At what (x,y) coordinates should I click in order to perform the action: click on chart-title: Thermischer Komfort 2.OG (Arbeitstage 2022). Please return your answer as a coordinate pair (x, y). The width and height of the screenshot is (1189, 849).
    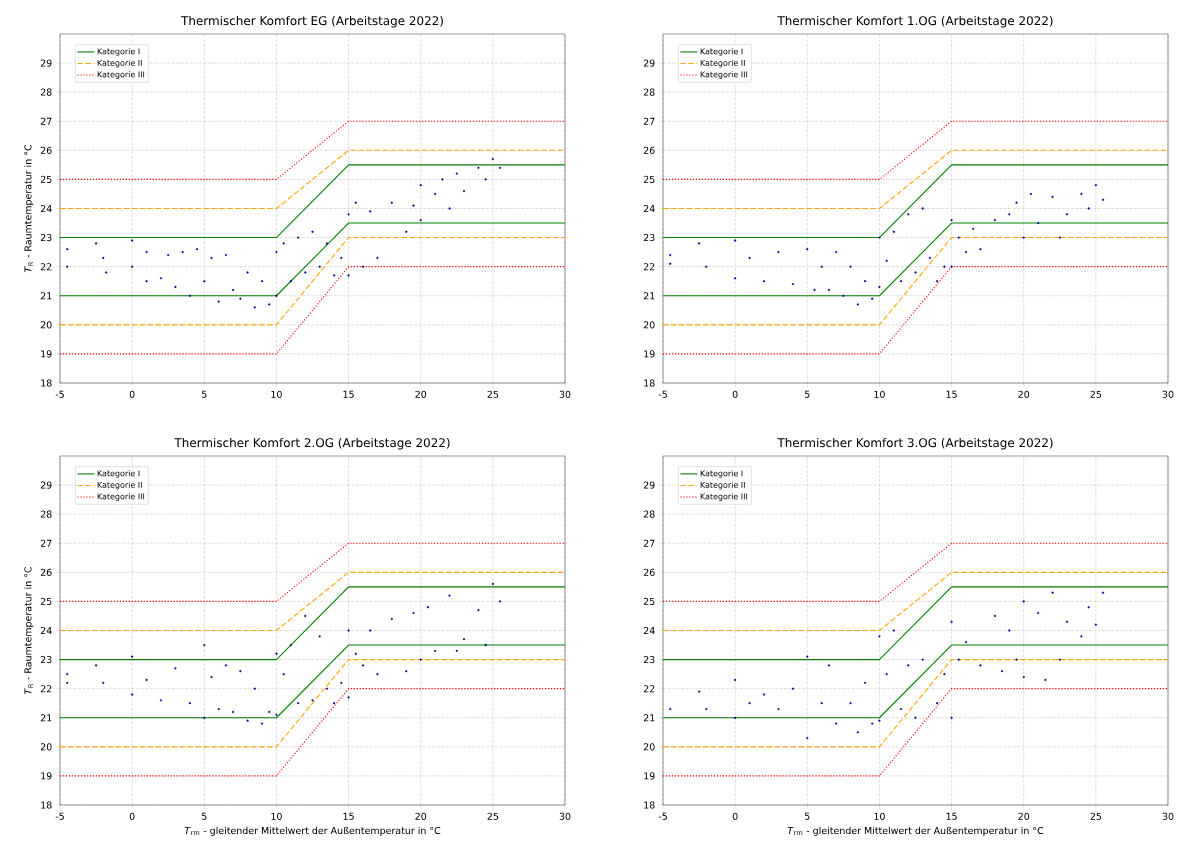
    Looking at the image, I should click on (312, 443).